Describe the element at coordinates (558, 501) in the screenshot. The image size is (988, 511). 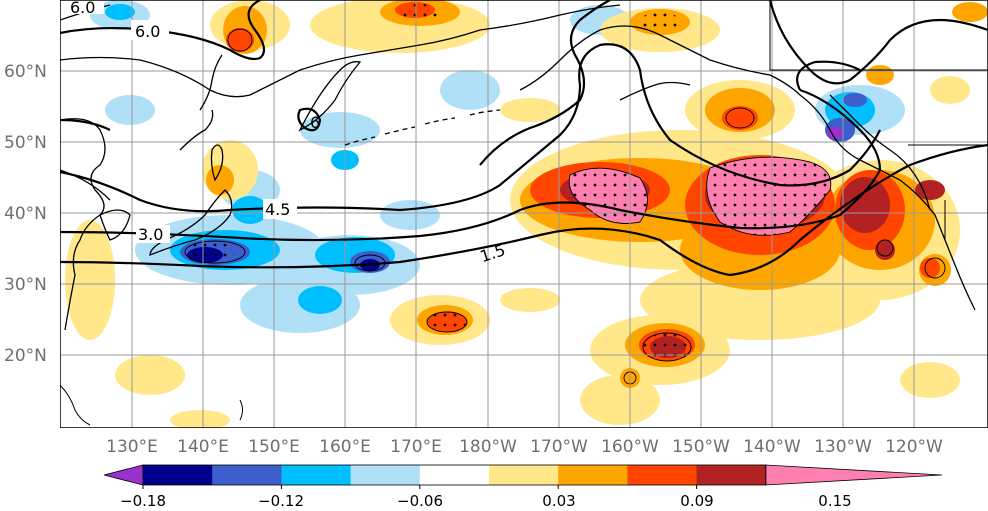
I see `colorbar-tick-003: 0.03` at that location.